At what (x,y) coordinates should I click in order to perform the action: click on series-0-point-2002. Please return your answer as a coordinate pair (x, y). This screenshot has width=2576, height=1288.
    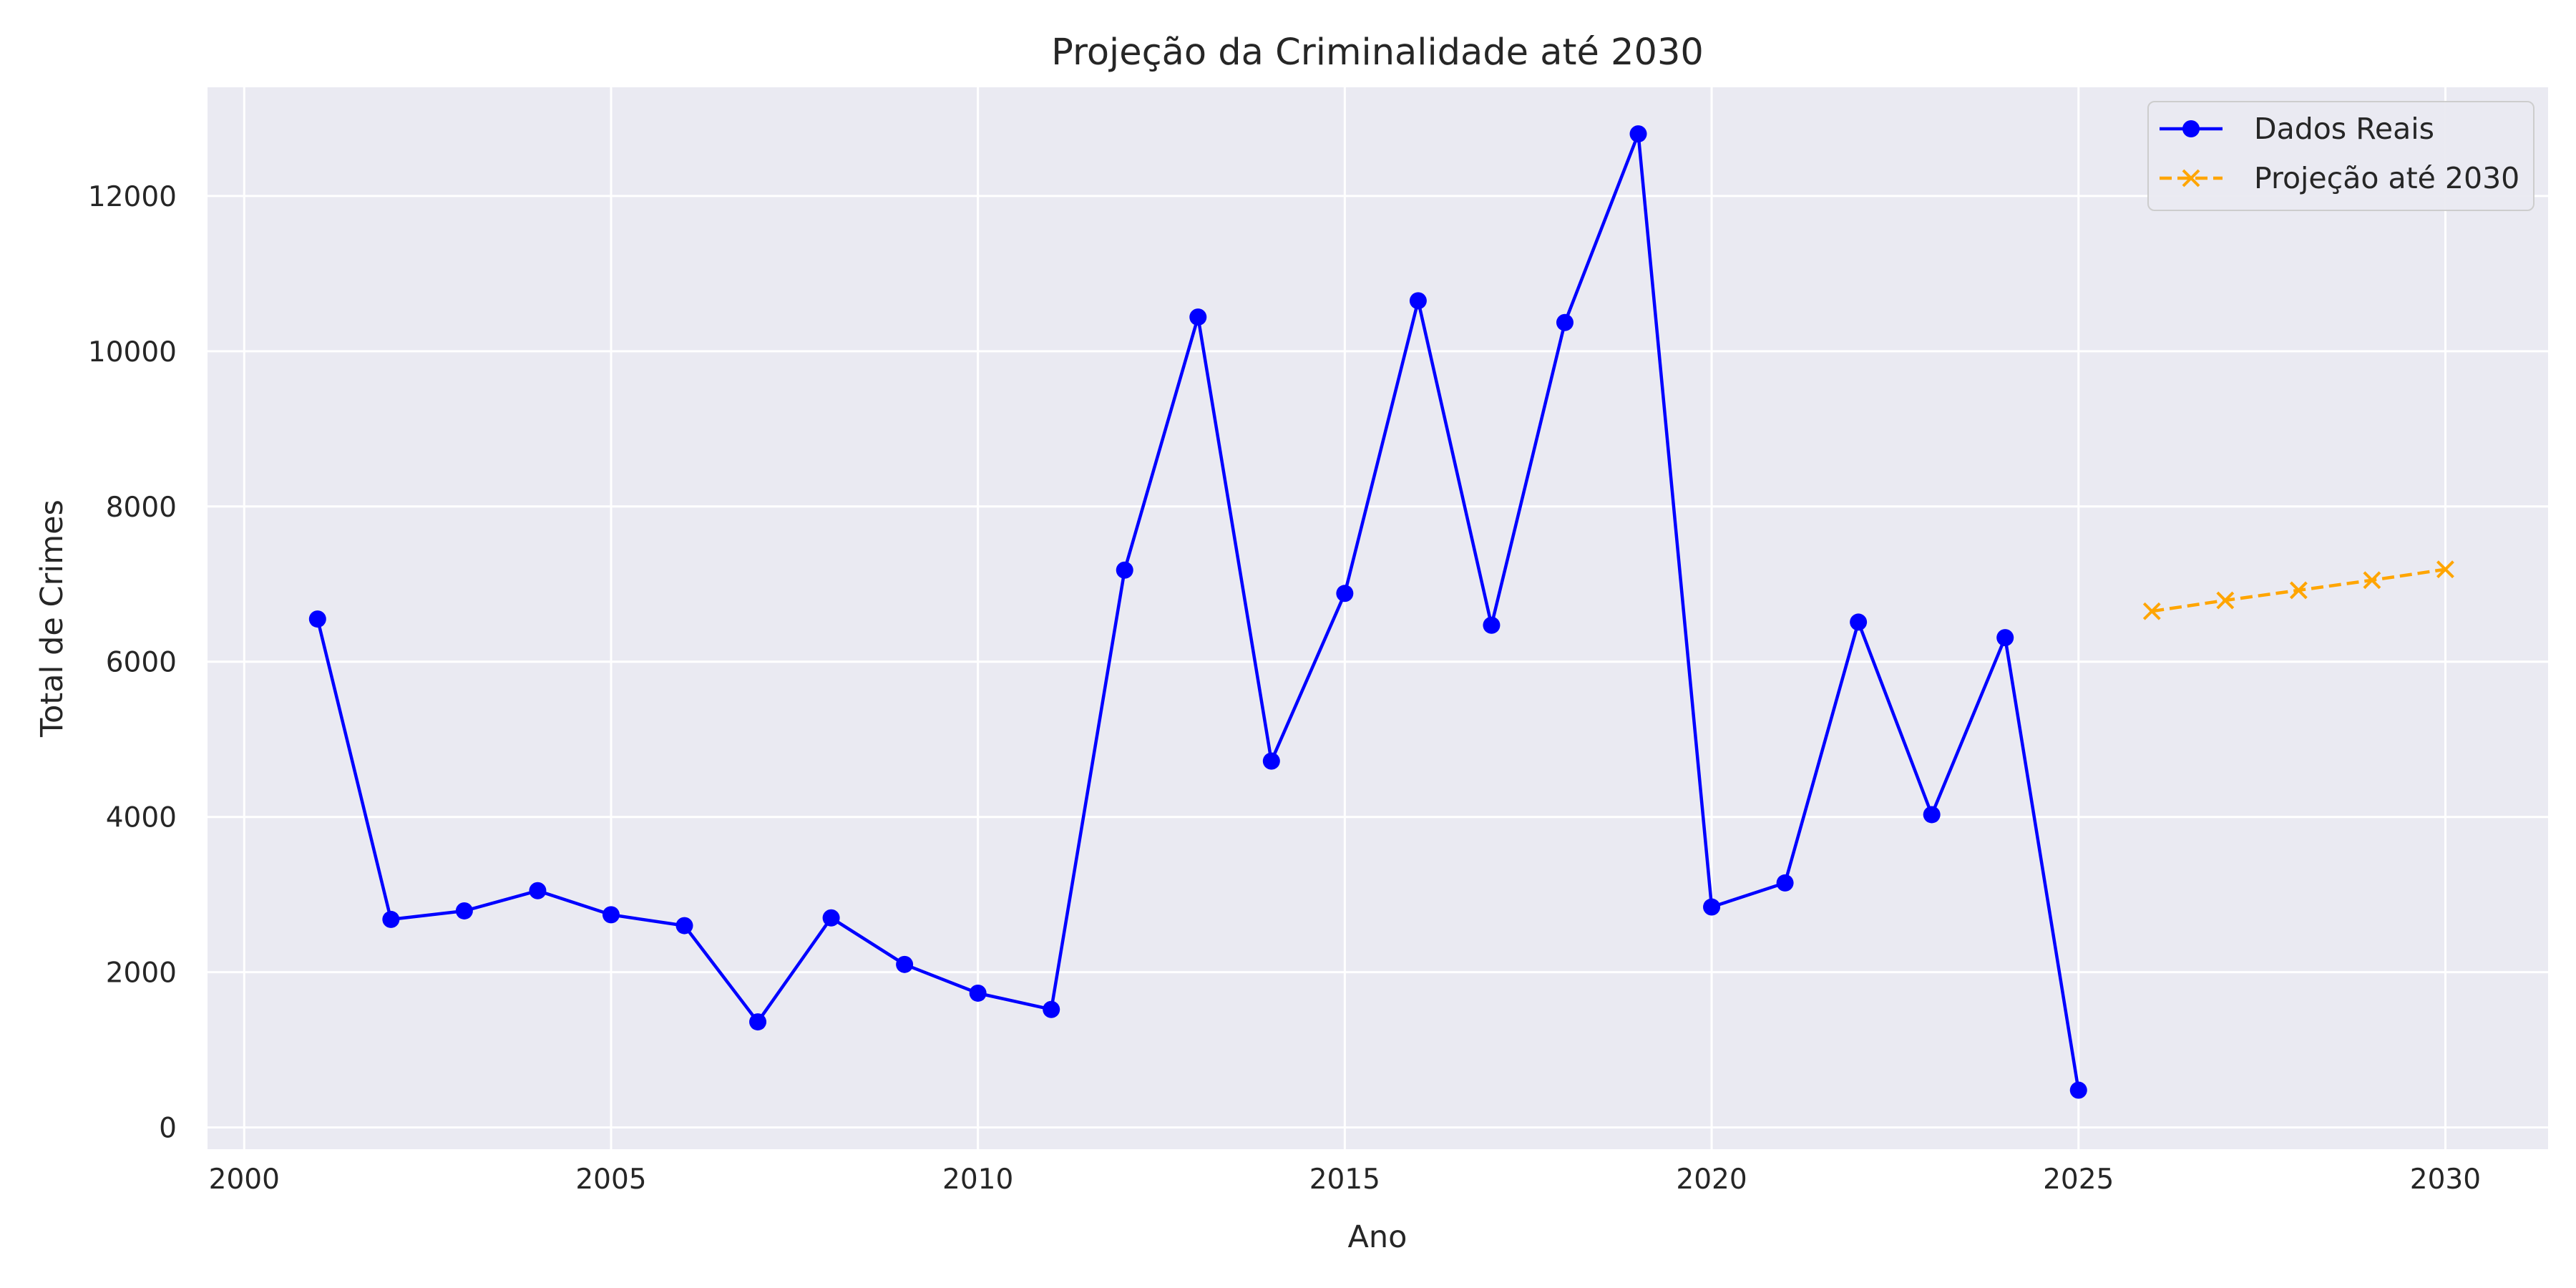
    Looking at the image, I should click on (391, 919).